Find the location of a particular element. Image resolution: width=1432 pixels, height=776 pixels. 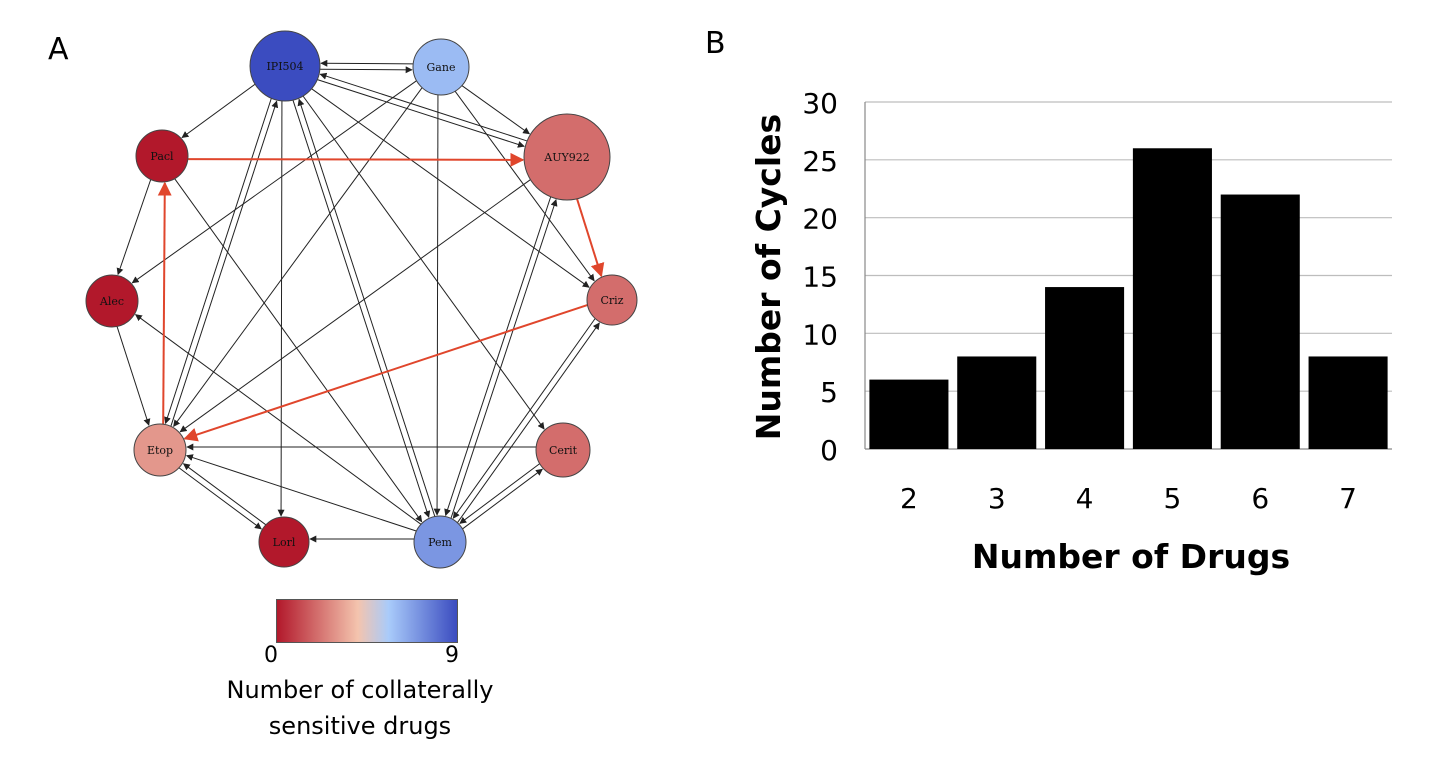

y-tick-label: 15 is located at coordinates (820, 277).